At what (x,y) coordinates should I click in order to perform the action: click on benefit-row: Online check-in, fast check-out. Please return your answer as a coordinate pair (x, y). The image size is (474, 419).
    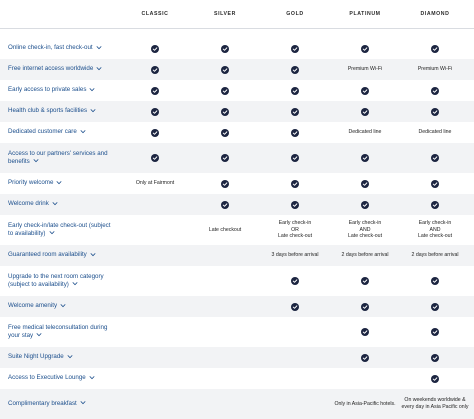
    Looking at the image, I should click on (237, 48).